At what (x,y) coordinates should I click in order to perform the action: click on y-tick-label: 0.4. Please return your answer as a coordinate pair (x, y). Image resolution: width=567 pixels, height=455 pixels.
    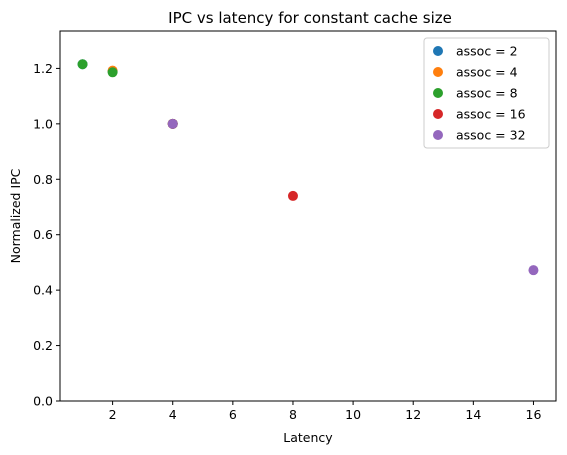
    Looking at the image, I should click on (43, 290).